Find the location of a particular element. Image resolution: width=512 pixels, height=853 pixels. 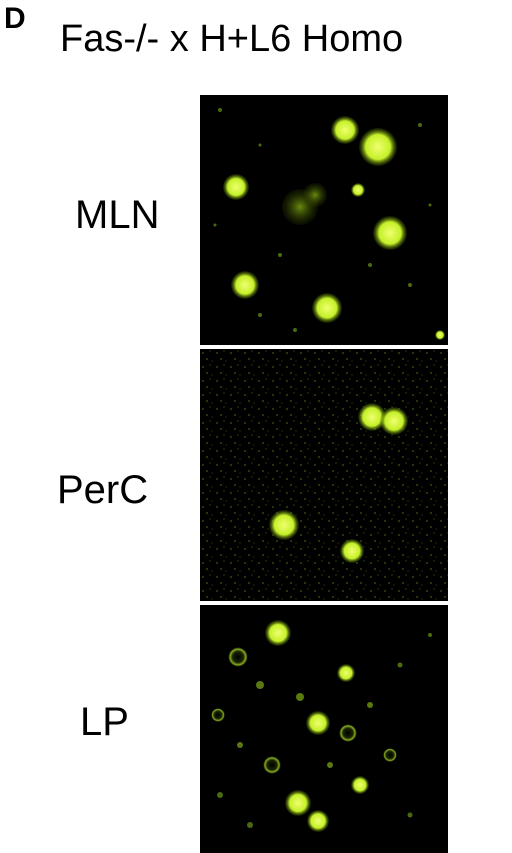

panel-letter: D is located at coordinates (15, 18).